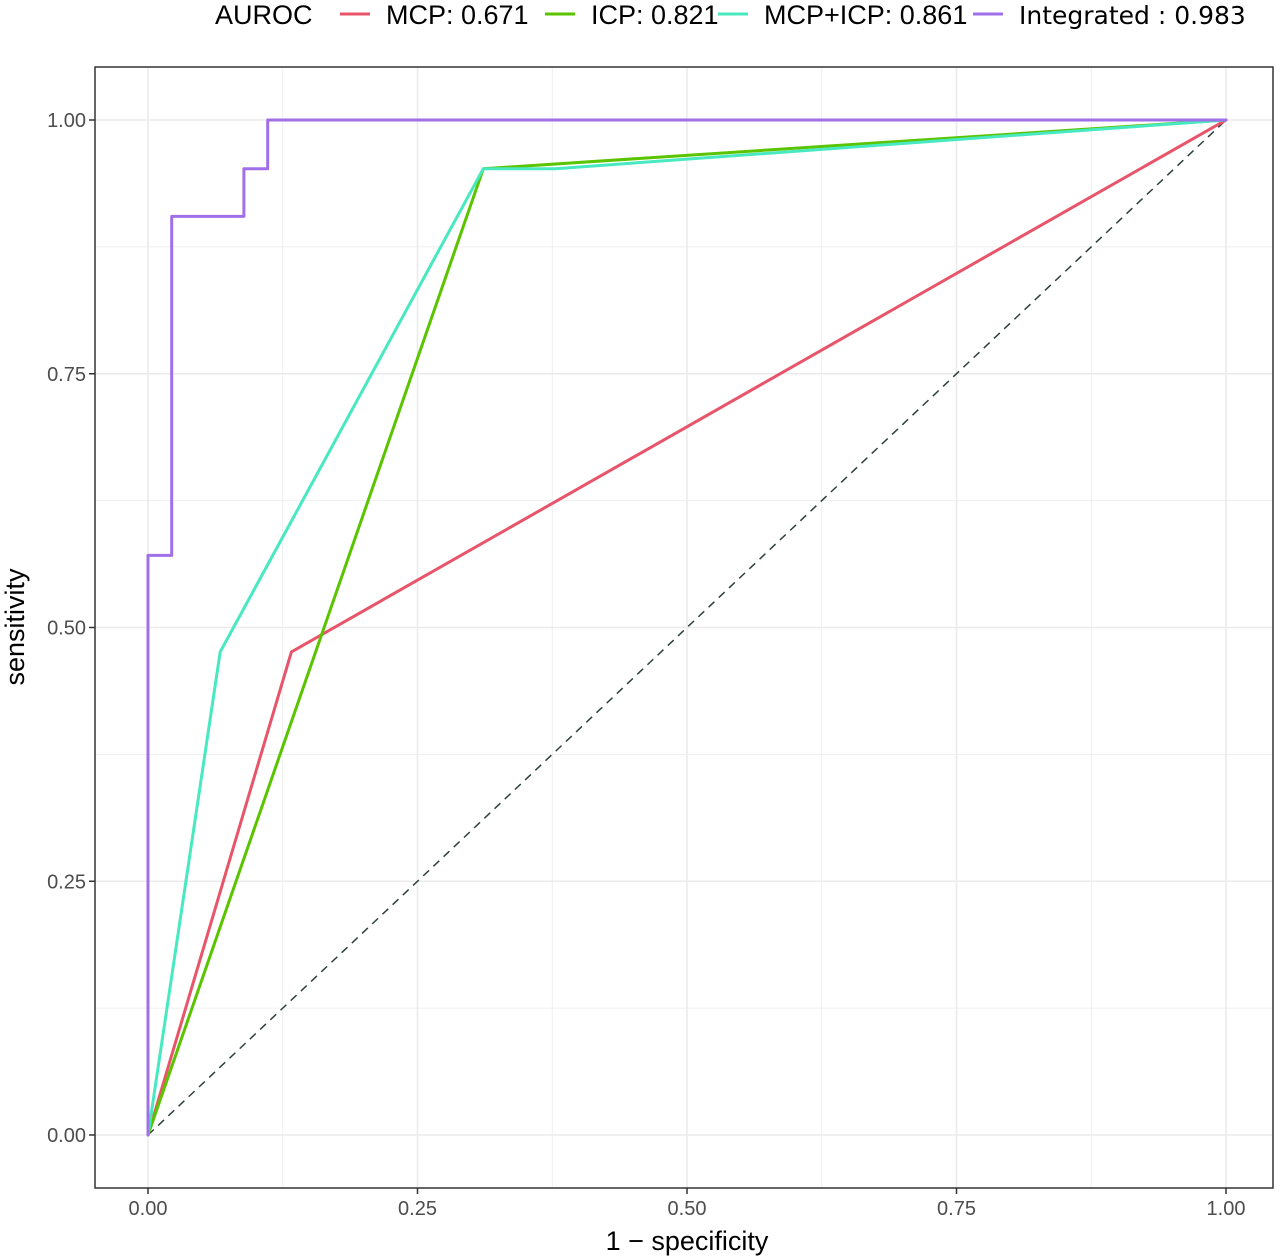  I want to click on x-tick-label: 0.25, so click(417, 1209).